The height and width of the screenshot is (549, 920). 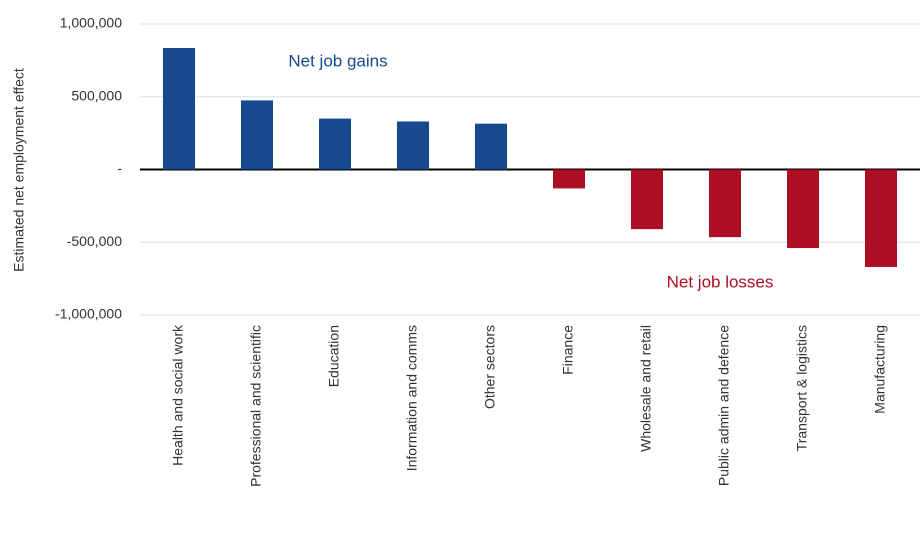 What do you see at coordinates (724, 405) in the screenshot?
I see `x-tick-label: Public admin and defence` at bounding box center [724, 405].